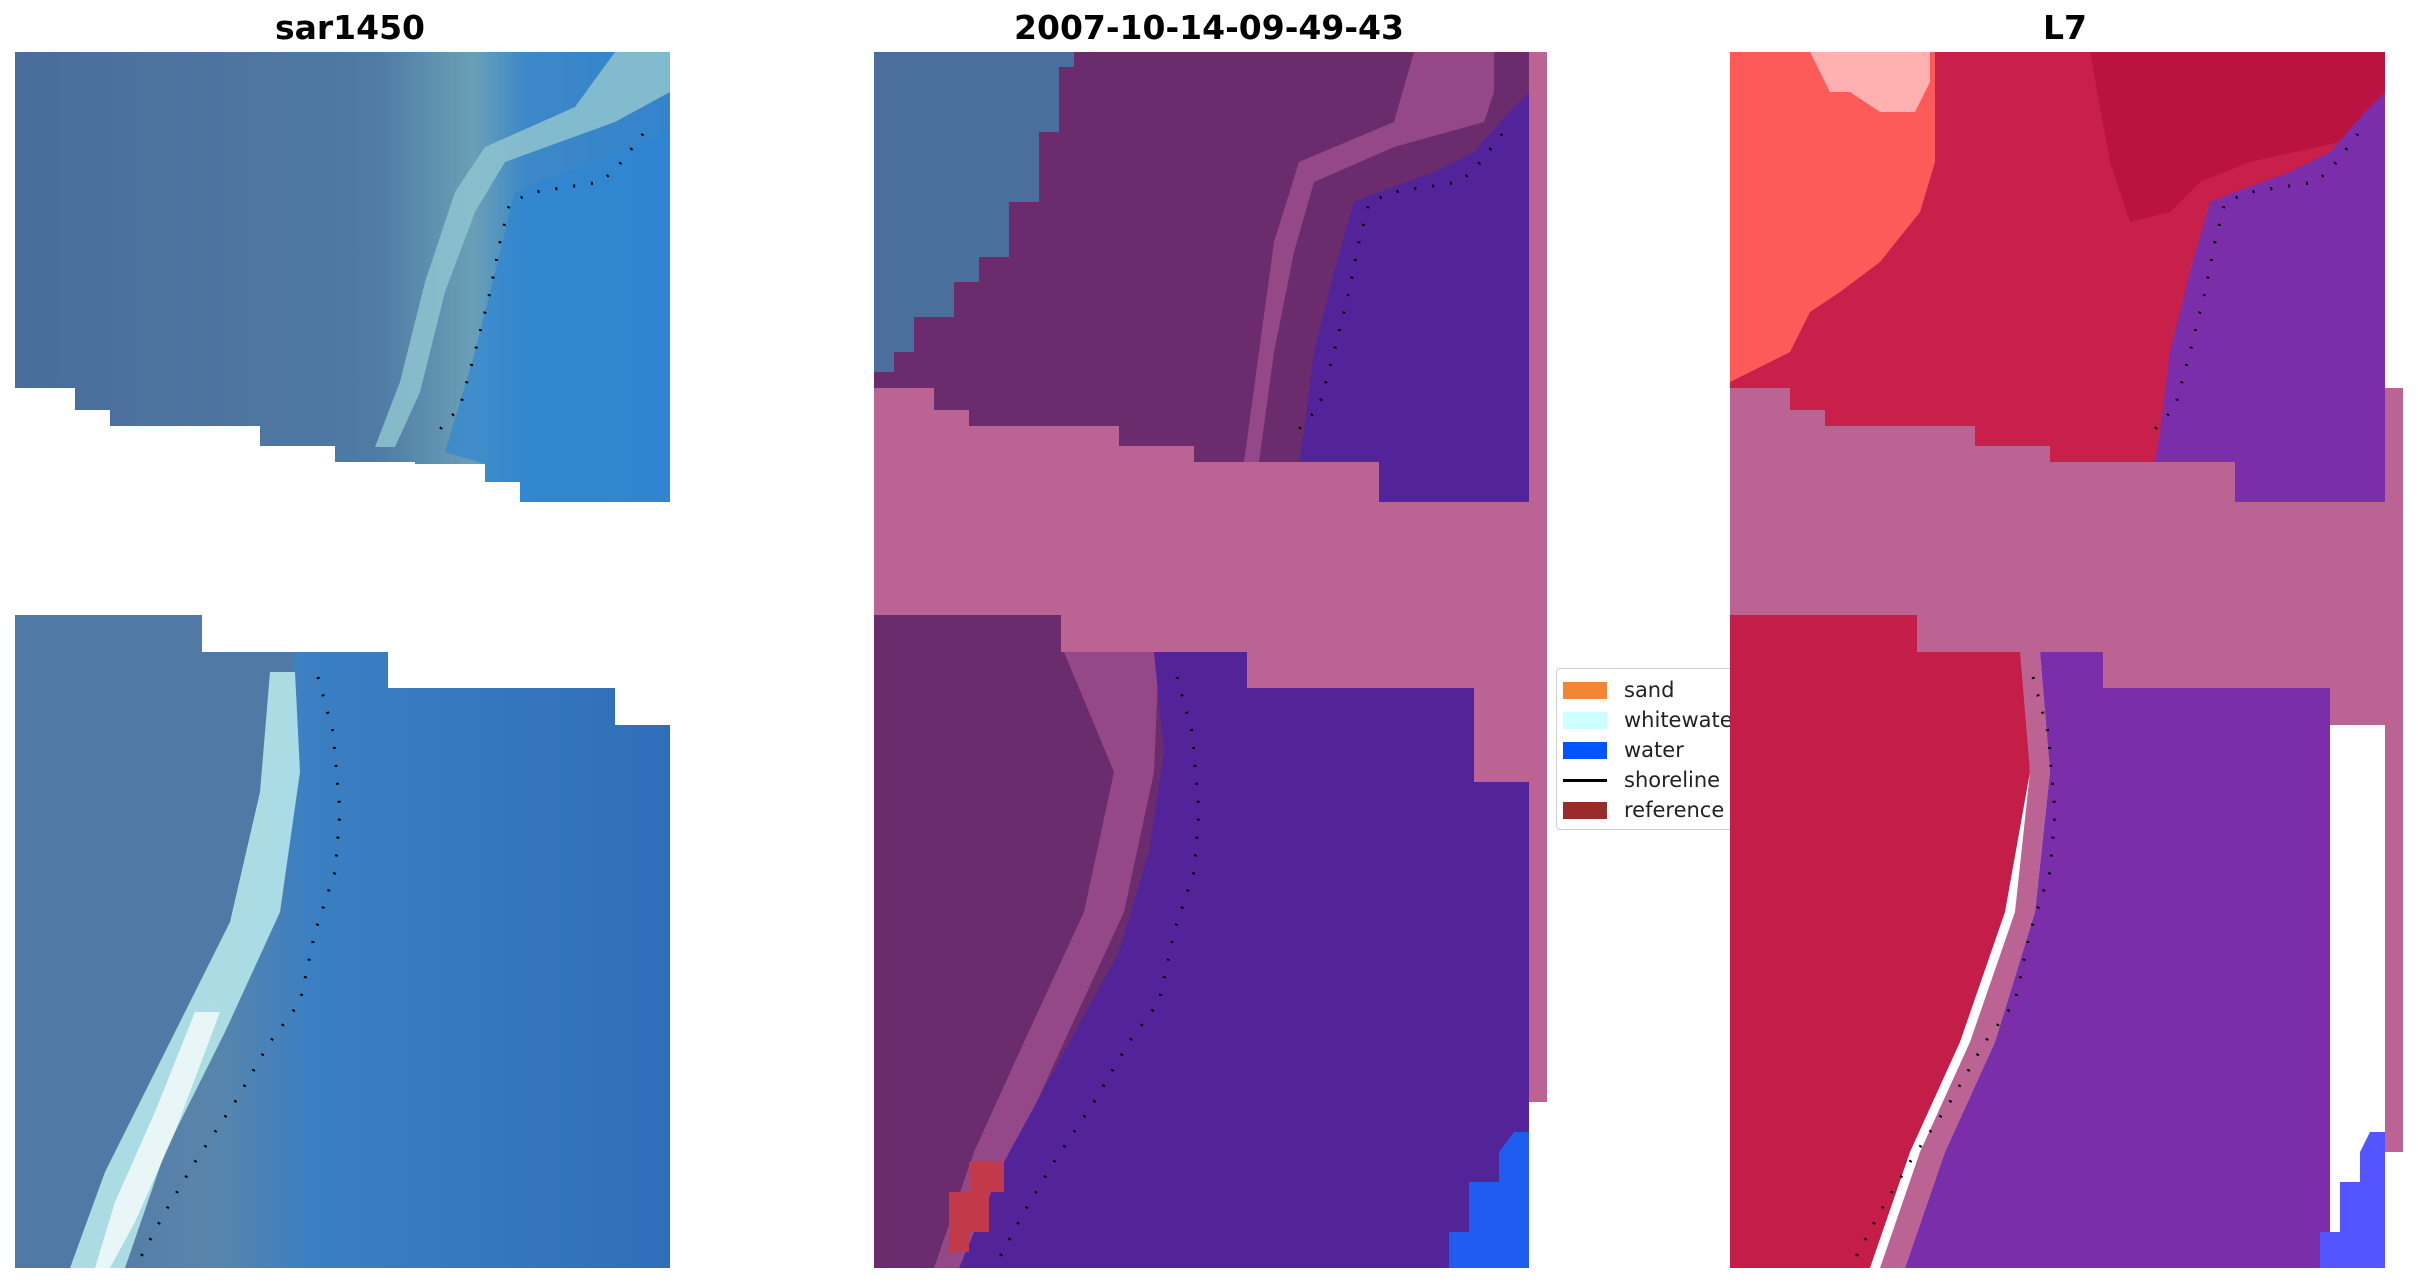 This screenshot has height=1283, width=2418. What do you see at coordinates (1244, 960) in the screenshot?
I see `class-bottom-water` at bounding box center [1244, 960].